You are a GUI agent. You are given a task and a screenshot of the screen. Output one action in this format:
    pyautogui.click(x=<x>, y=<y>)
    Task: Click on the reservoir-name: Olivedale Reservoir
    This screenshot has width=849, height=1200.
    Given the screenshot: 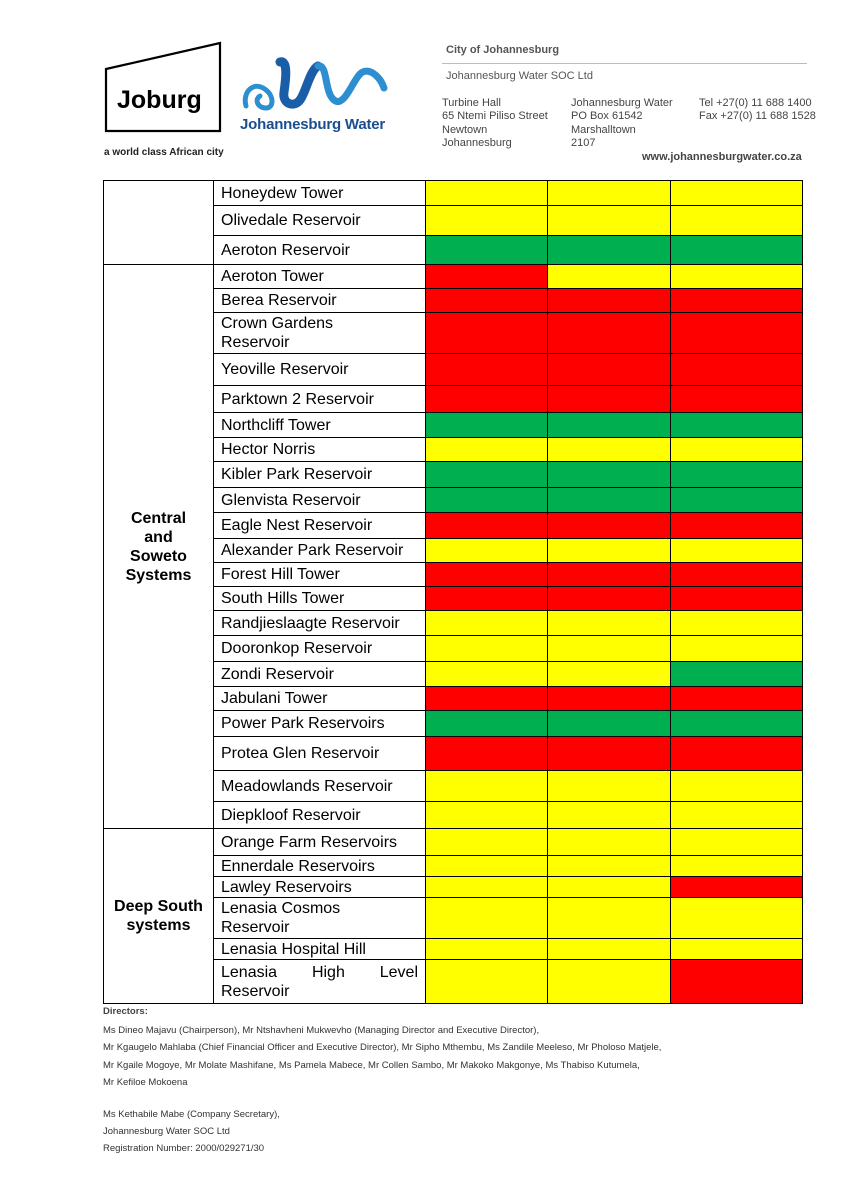 What is the action you would take?
    pyautogui.click(x=319, y=220)
    